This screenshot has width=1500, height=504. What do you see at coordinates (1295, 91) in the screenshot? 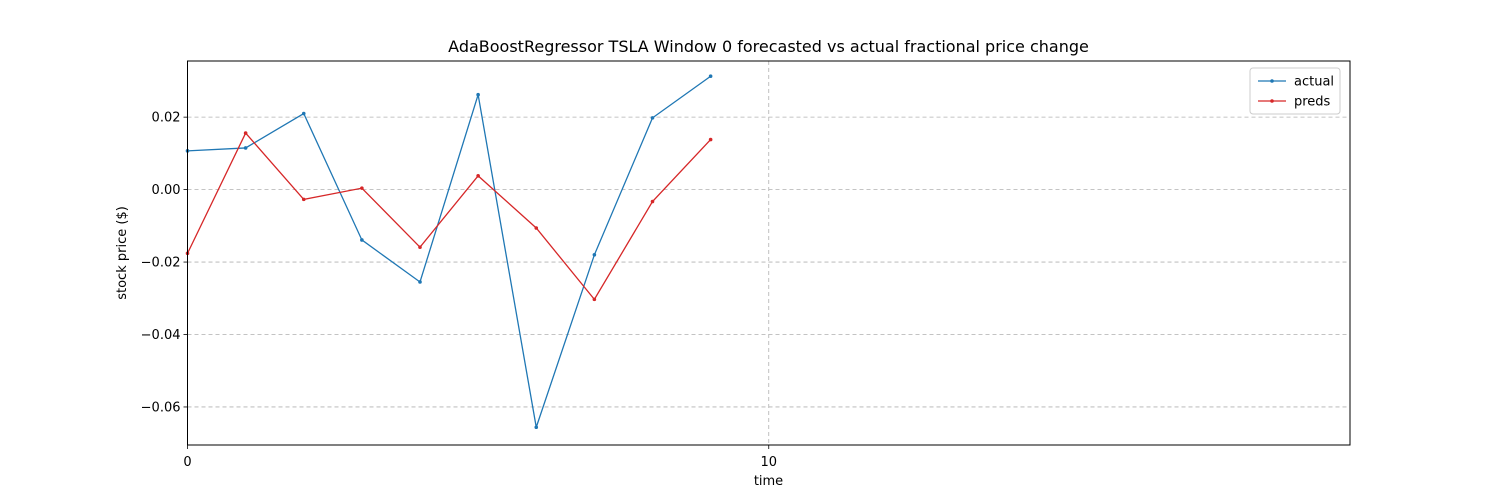
I see `legend: actual preds` at bounding box center [1295, 91].